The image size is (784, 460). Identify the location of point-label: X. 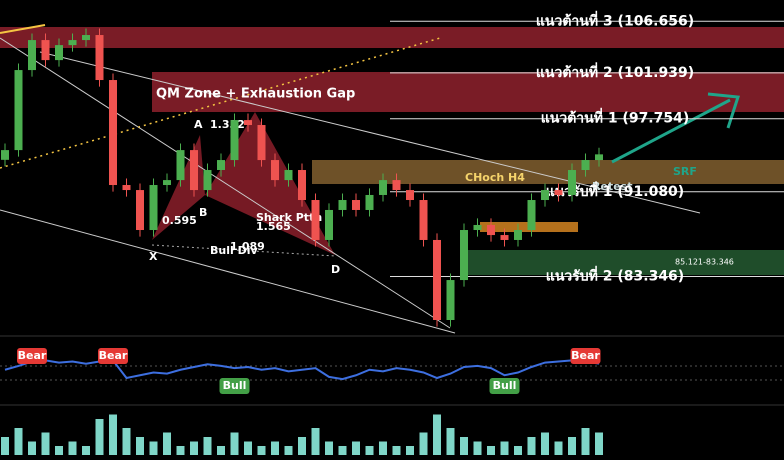
(153, 256).